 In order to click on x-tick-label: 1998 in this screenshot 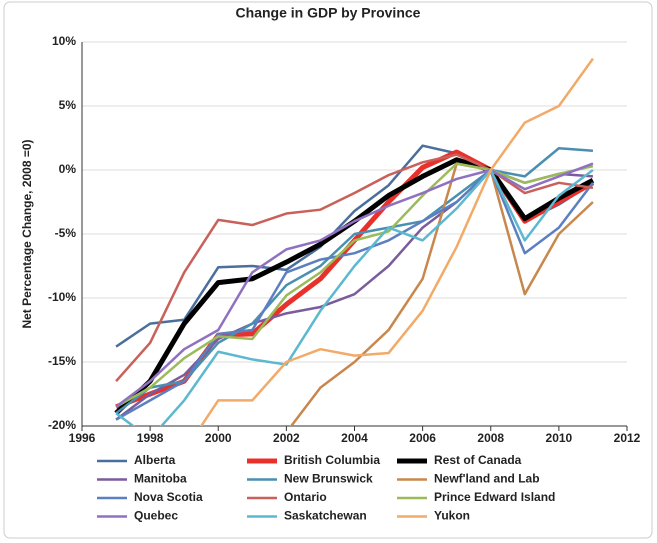, I will do `click(150, 438)`.